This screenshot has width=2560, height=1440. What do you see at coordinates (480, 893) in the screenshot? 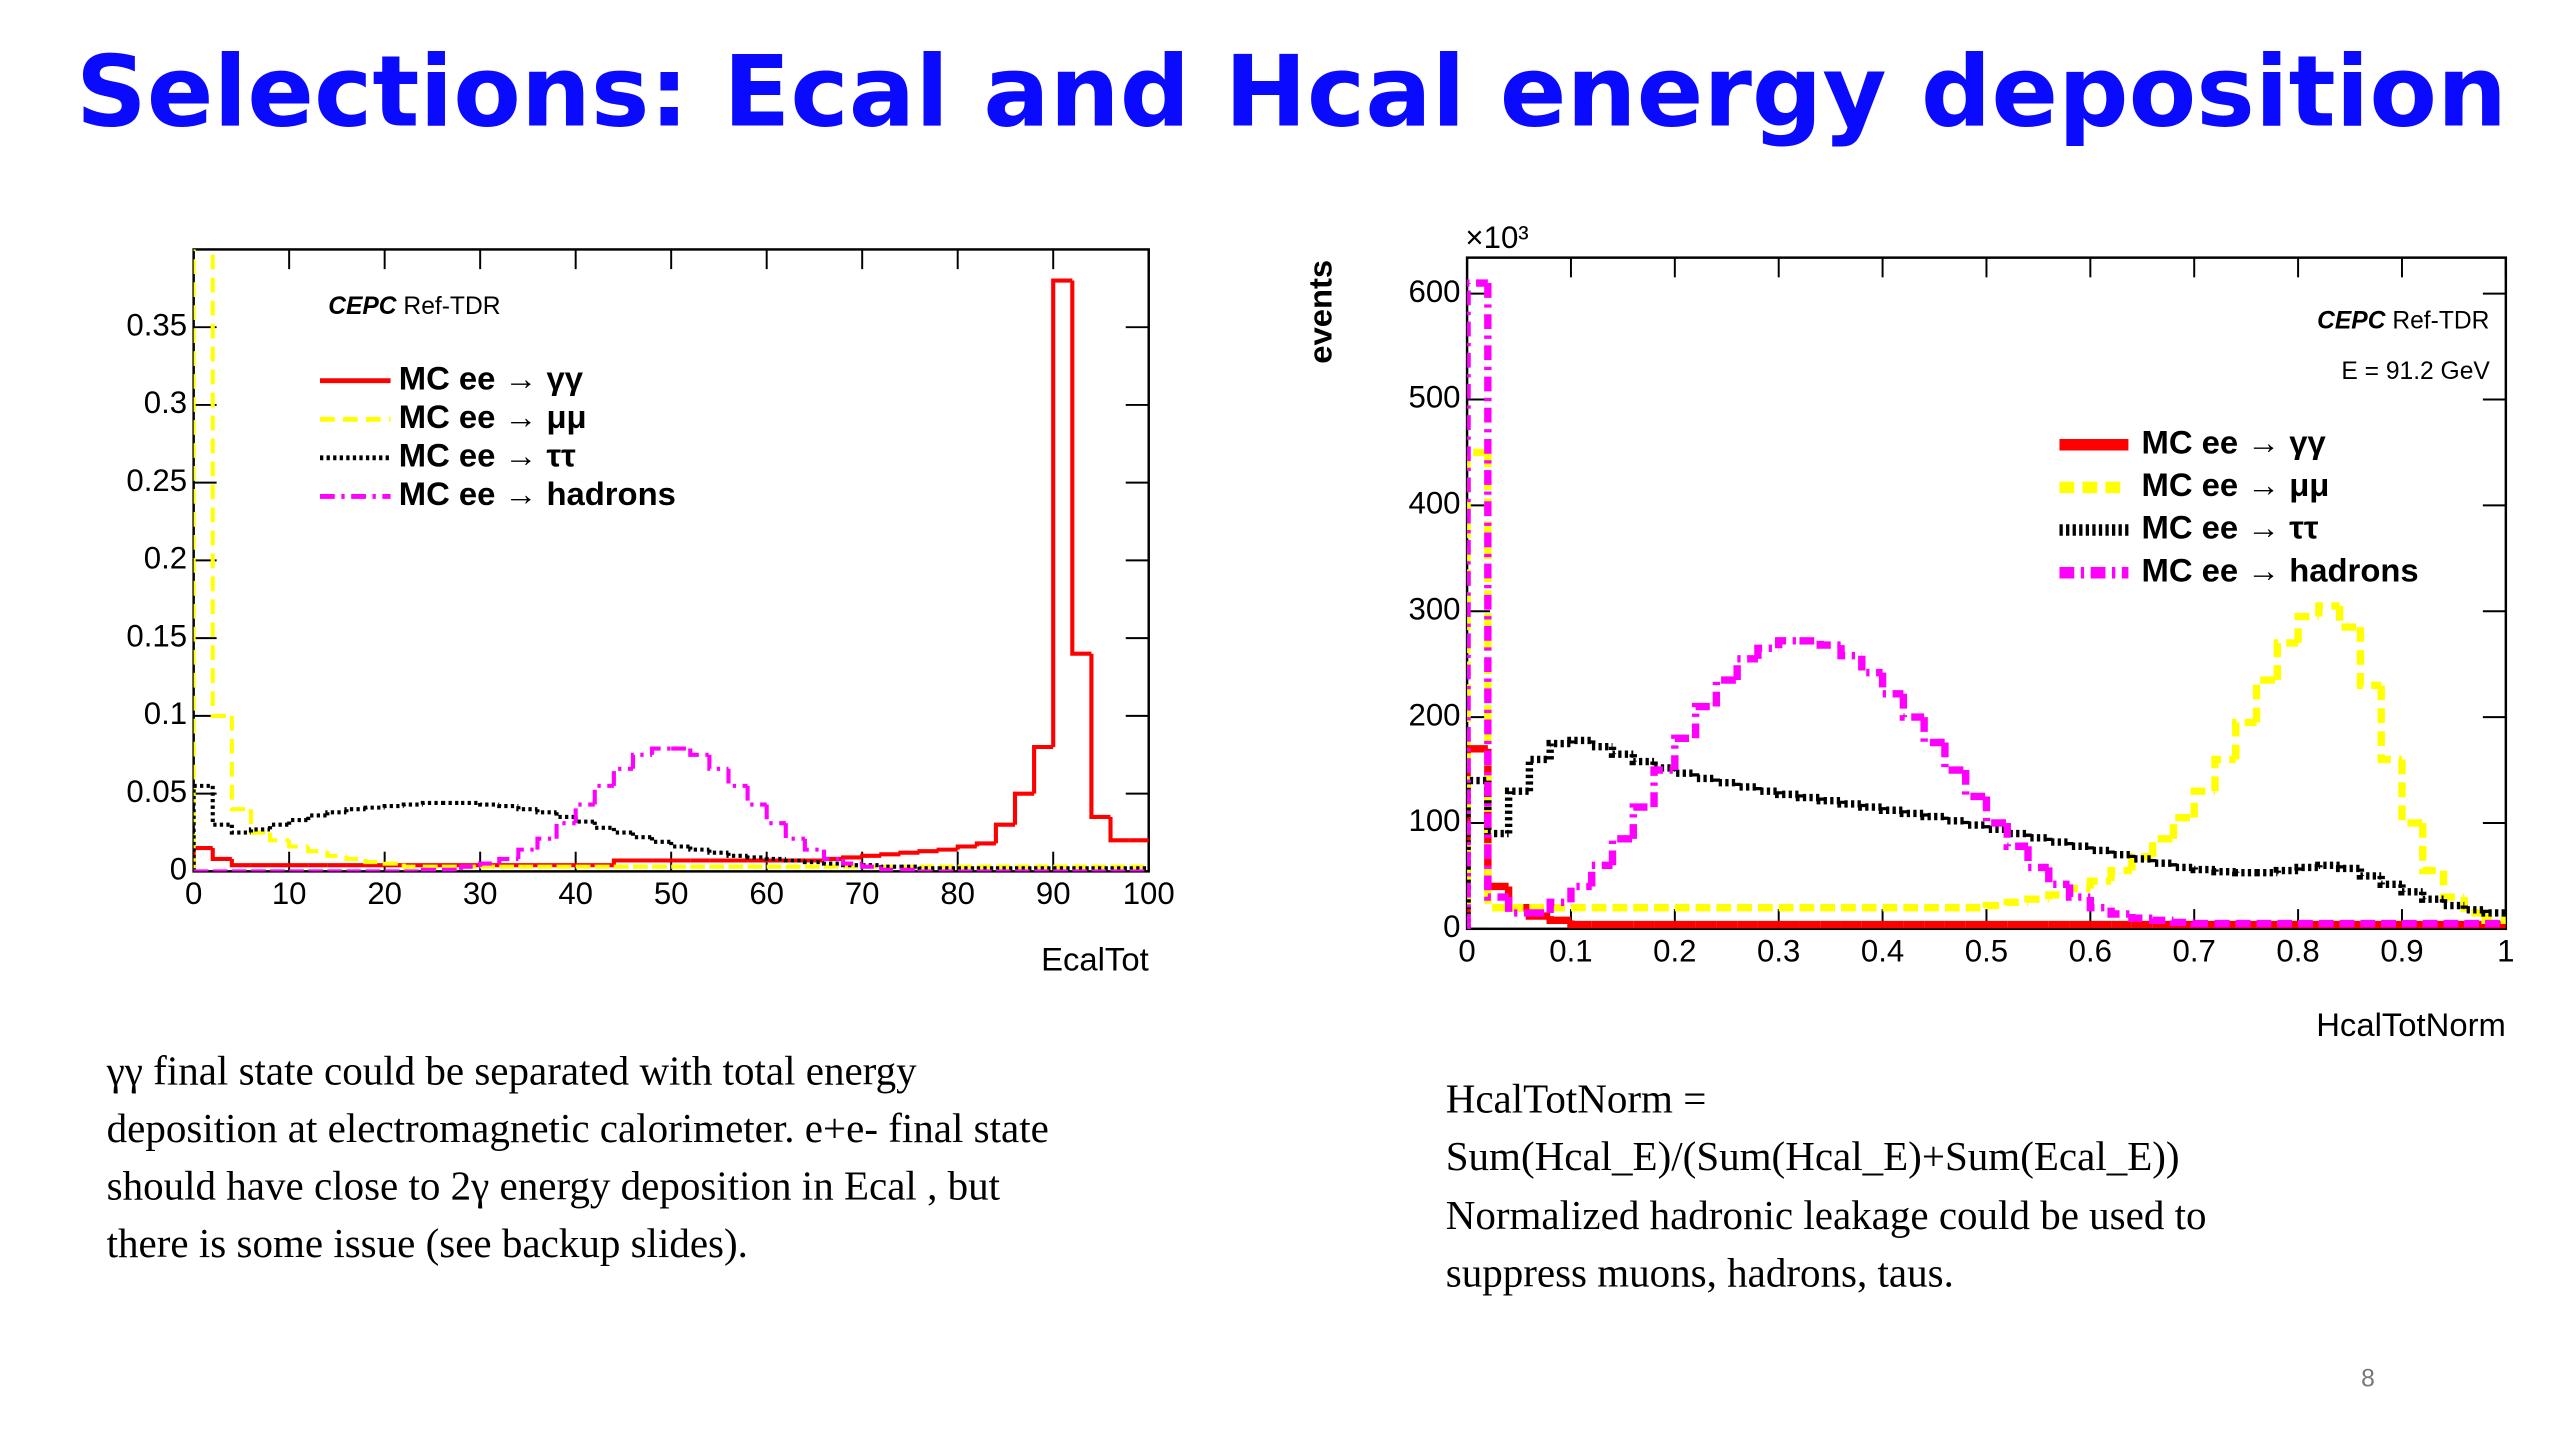
I see `x-tick-label: 30` at bounding box center [480, 893].